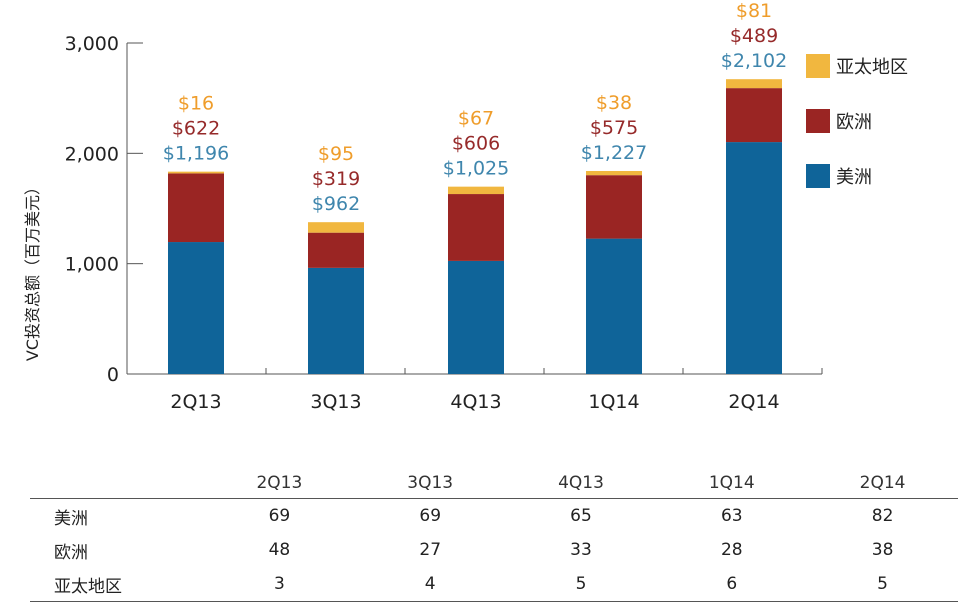 Image resolution: width=970 pixels, height=610 pixels. I want to click on table-row-europe: 欧洲 48 27 33 28 38, so click(494, 550).